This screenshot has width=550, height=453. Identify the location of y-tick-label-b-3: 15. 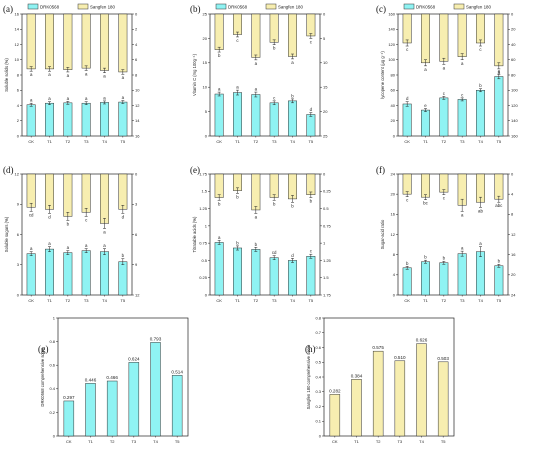
(205, 62).